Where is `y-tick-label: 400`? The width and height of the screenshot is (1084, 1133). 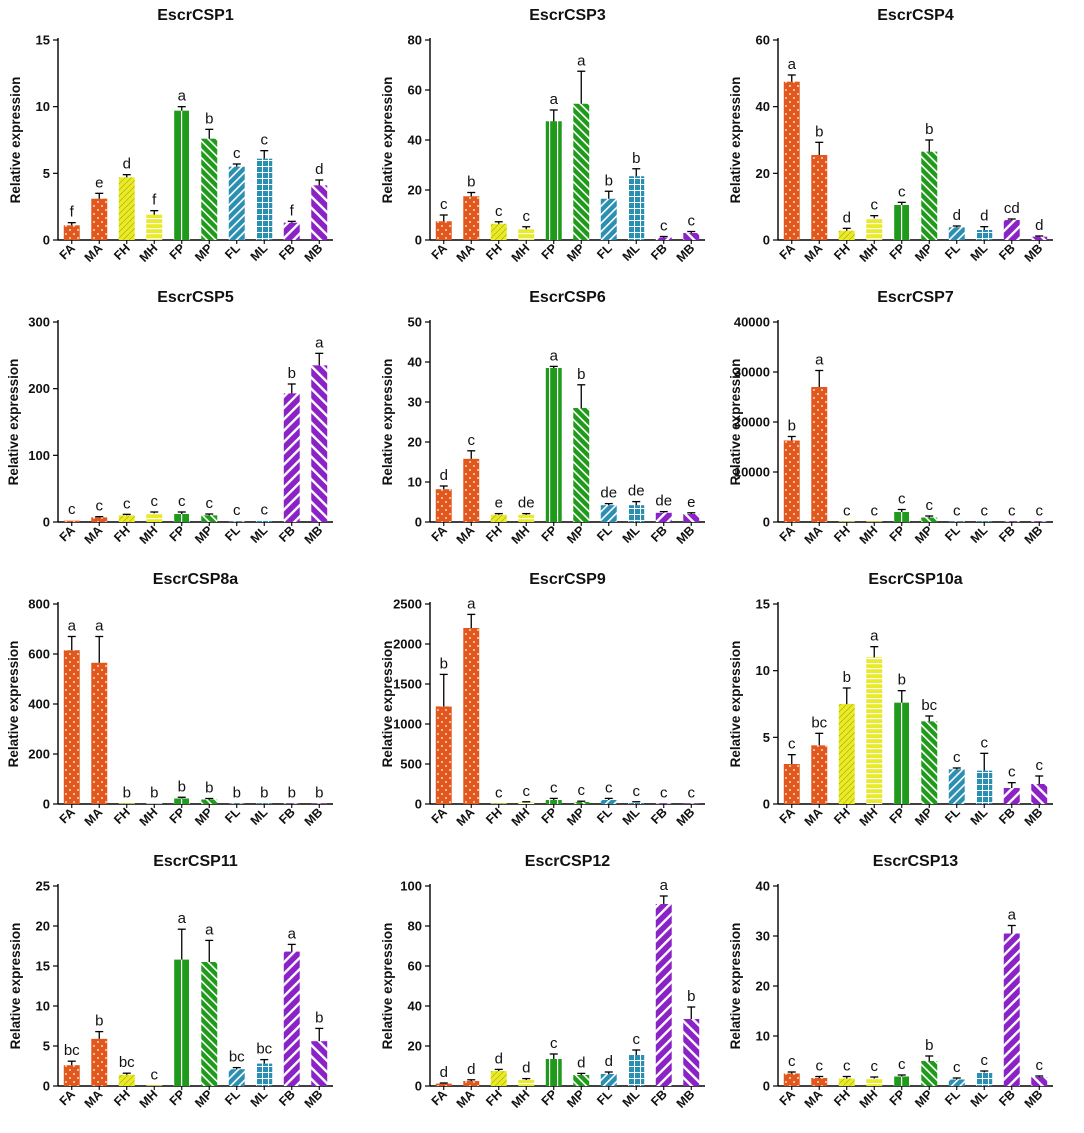
y-tick-label: 400 is located at coordinates (39, 704).